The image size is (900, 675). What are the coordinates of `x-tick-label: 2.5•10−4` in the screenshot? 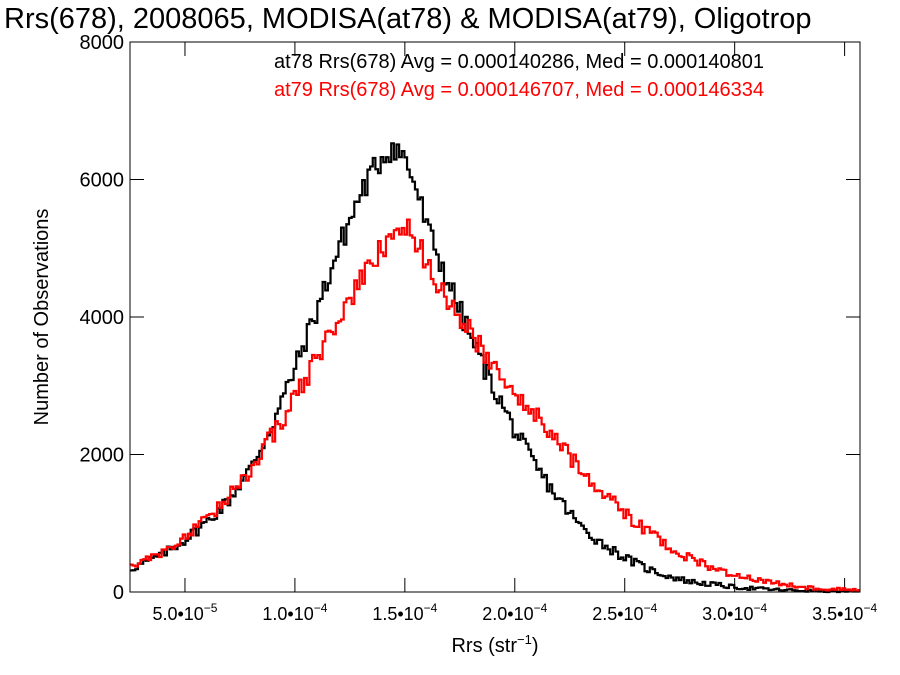 It's located at (624, 612).